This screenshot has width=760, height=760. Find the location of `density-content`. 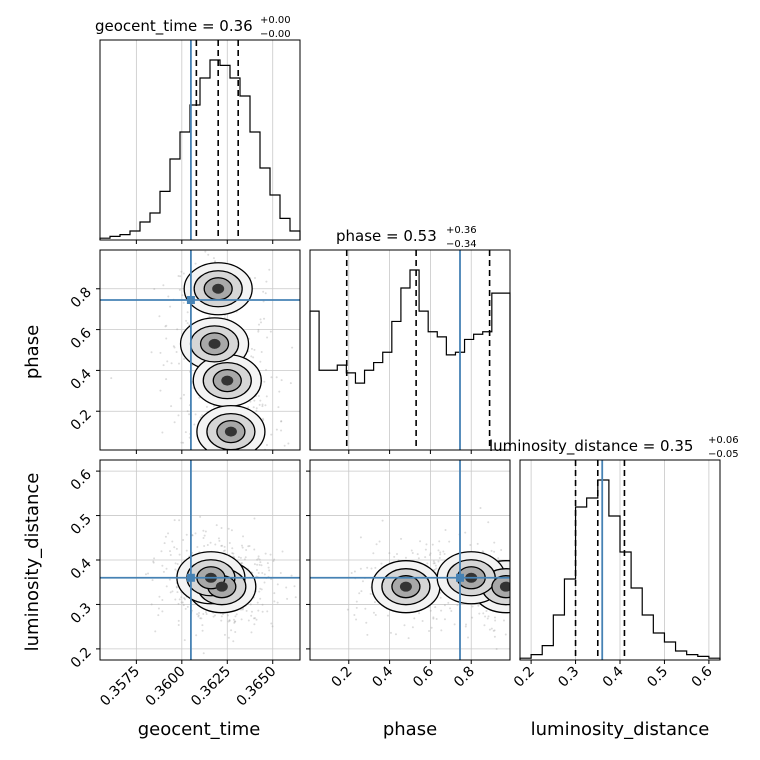

density-content is located at coordinates (202, 350).